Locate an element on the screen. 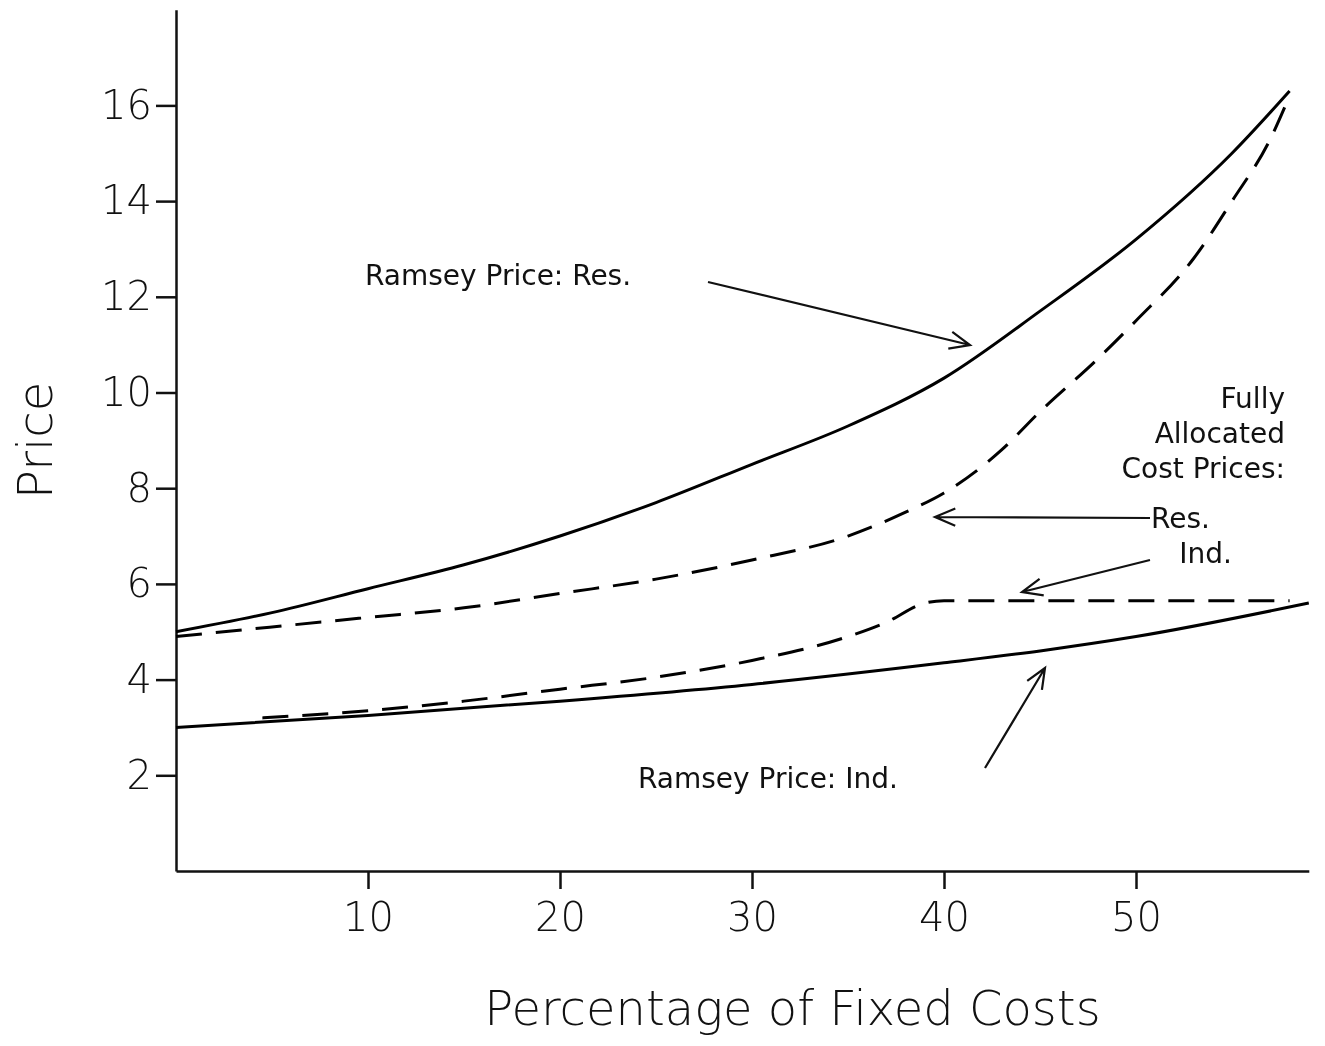 This screenshot has height=1046, width=1325. line-series is located at coordinates (742, 665).